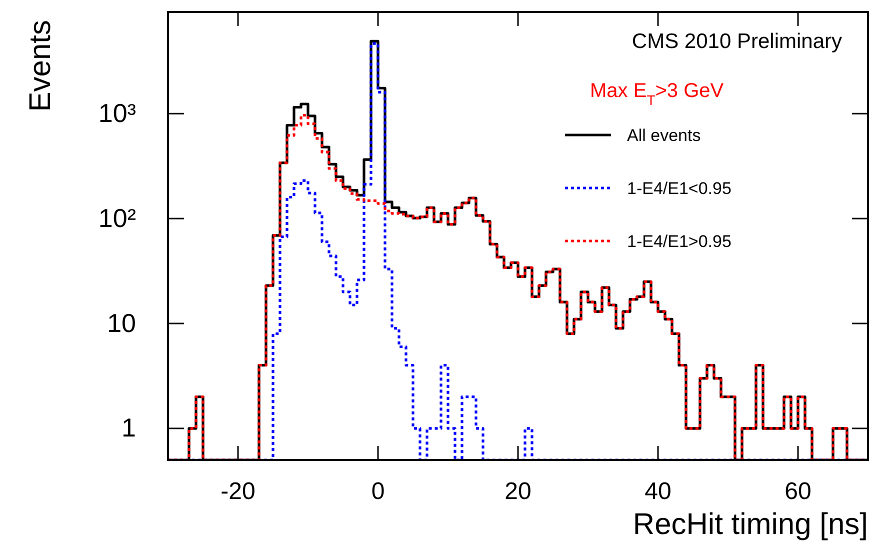 Image resolution: width=883 pixels, height=544 pixels. Describe the element at coordinates (121, 323) in the screenshot. I see `y-tick-label: 10` at that location.